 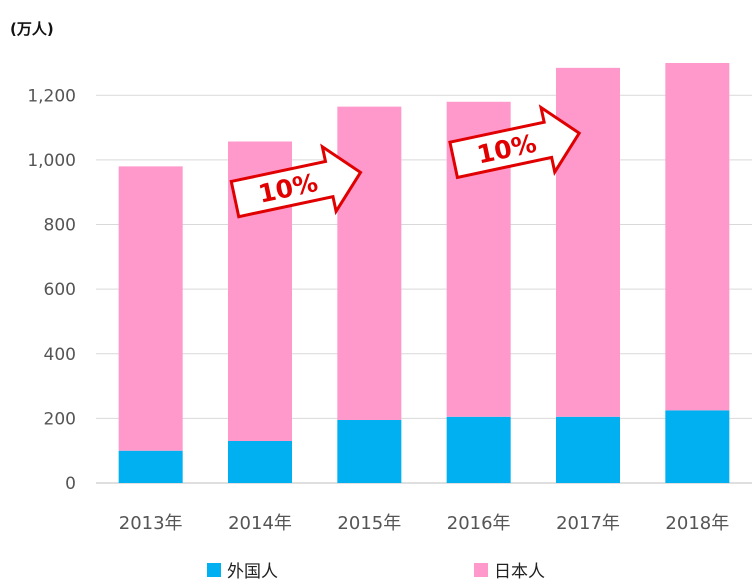 I want to click on y-tick-label: 200, so click(x=60, y=419).